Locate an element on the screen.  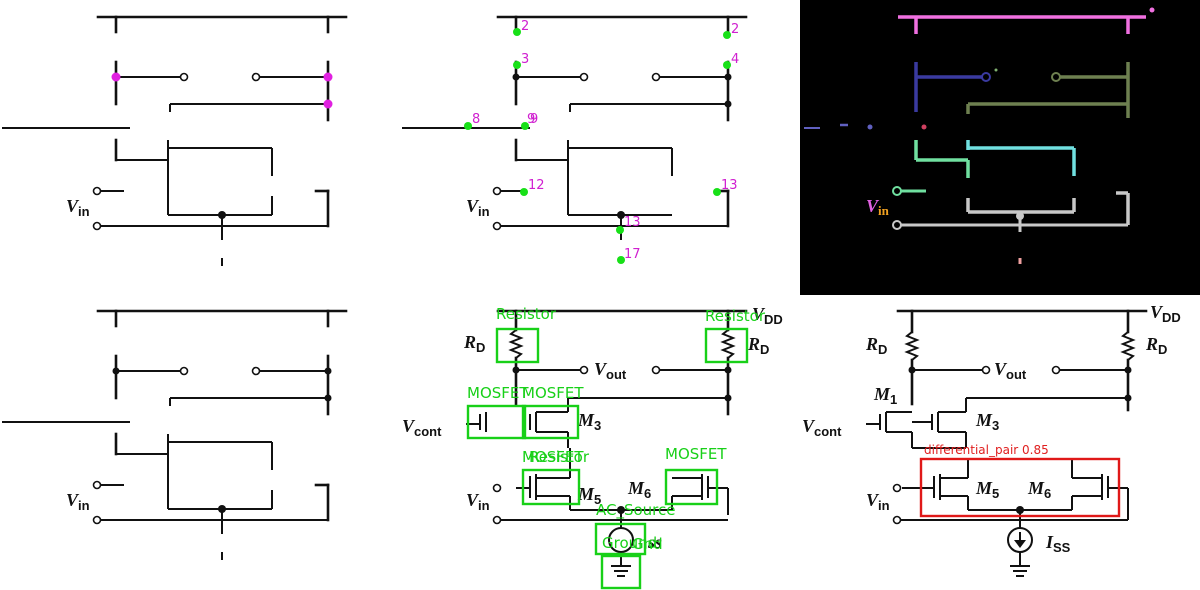
iss-label: I is located at coordinates (1049, 542).